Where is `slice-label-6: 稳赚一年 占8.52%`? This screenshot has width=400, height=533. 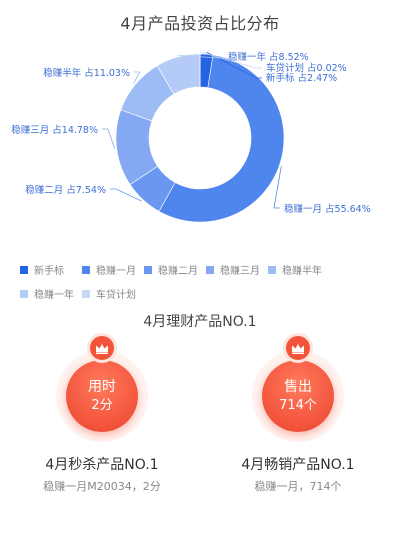
slice-label-6: 稳赚一年 占8.52% is located at coordinates (268, 57).